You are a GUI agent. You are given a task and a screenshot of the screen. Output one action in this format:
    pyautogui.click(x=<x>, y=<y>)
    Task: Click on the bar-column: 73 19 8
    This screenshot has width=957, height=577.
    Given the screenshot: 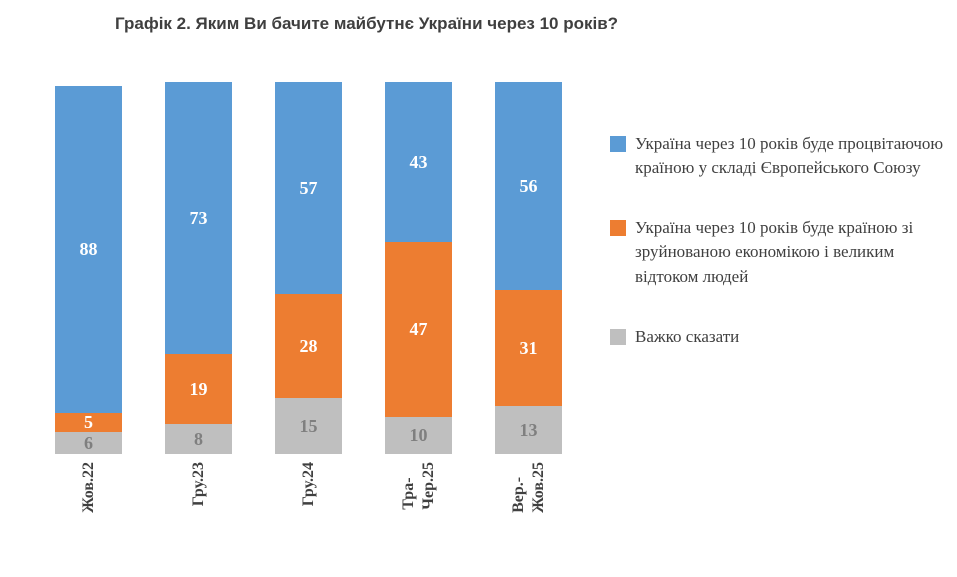 What is the action you would take?
    pyautogui.click(x=198, y=268)
    